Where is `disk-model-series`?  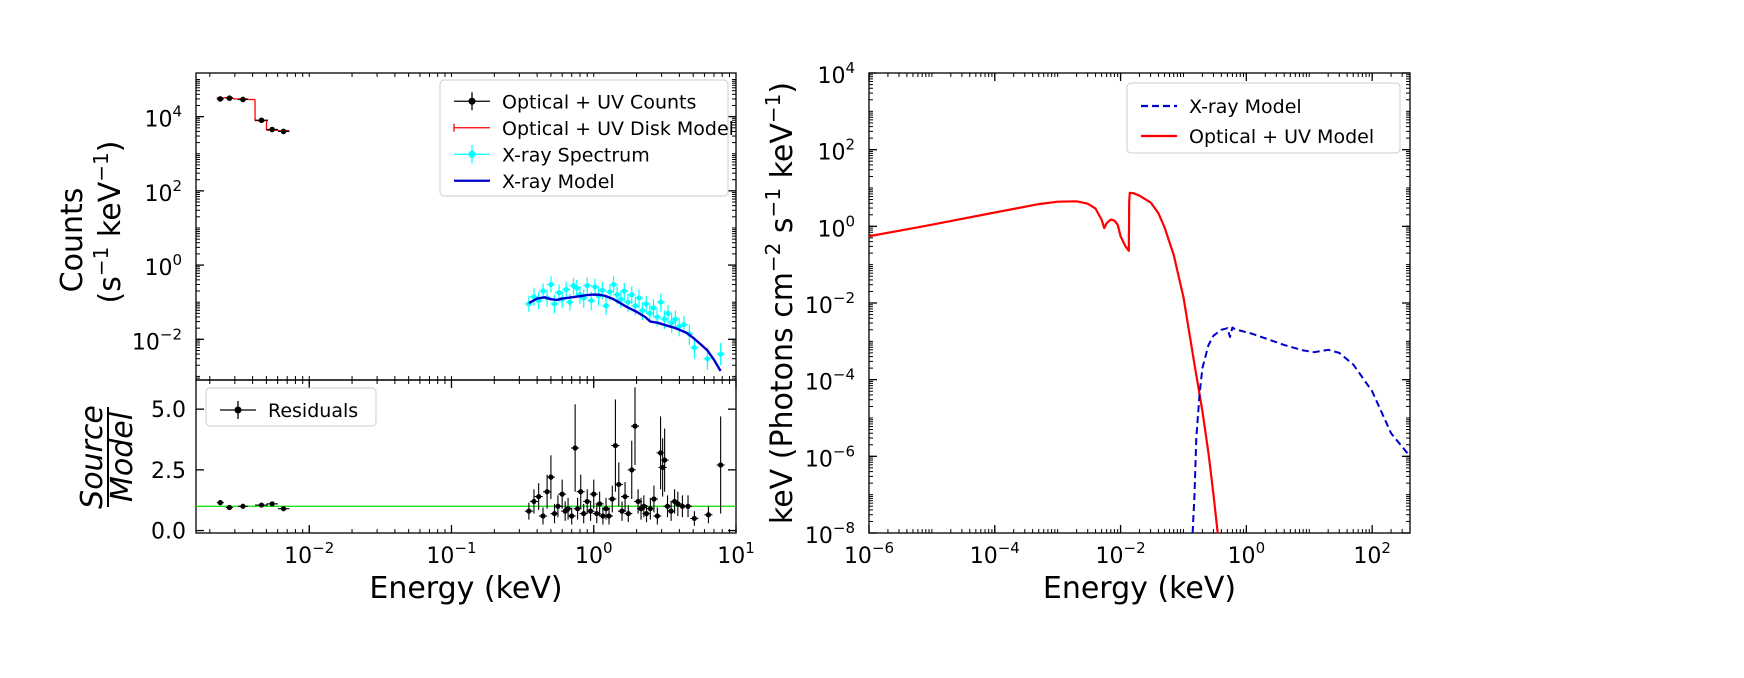 disk-model-series is located at coordinates (253, 114).